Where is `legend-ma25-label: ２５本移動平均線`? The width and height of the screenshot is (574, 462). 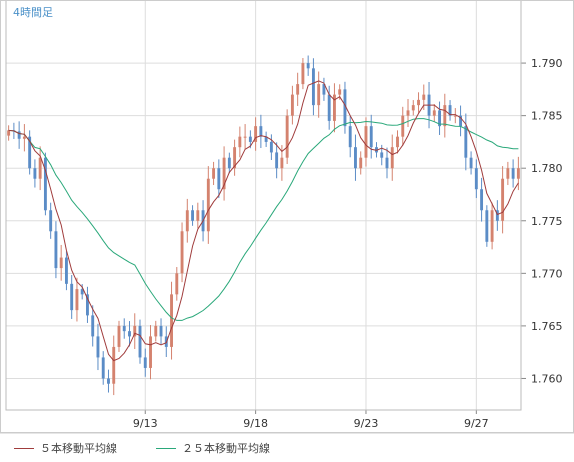
legend-ma25-label: ２５本移動平均線 is located at coordinates (226, 448).